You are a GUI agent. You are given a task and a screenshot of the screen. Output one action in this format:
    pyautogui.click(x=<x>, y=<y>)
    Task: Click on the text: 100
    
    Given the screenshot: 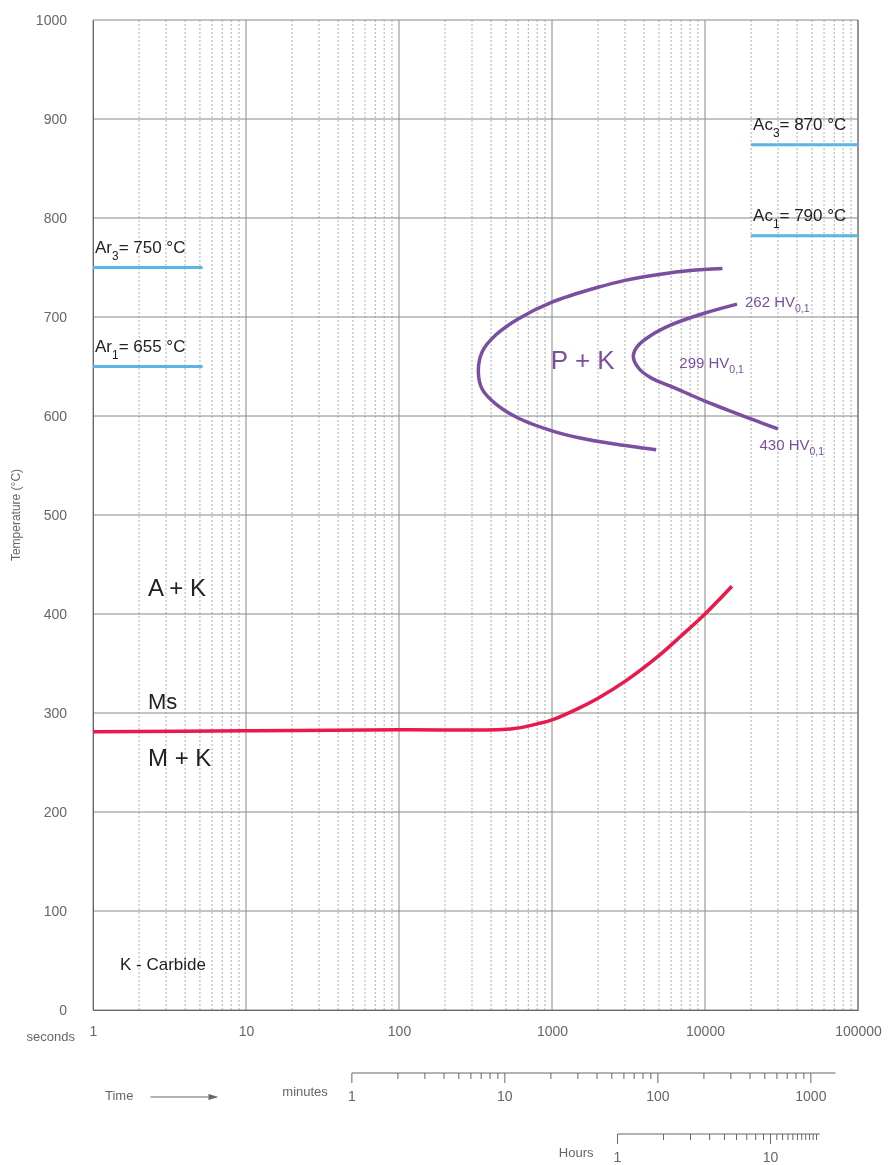 What is the action you would take?
    pyautogui.click(x=658, y=1095)
    